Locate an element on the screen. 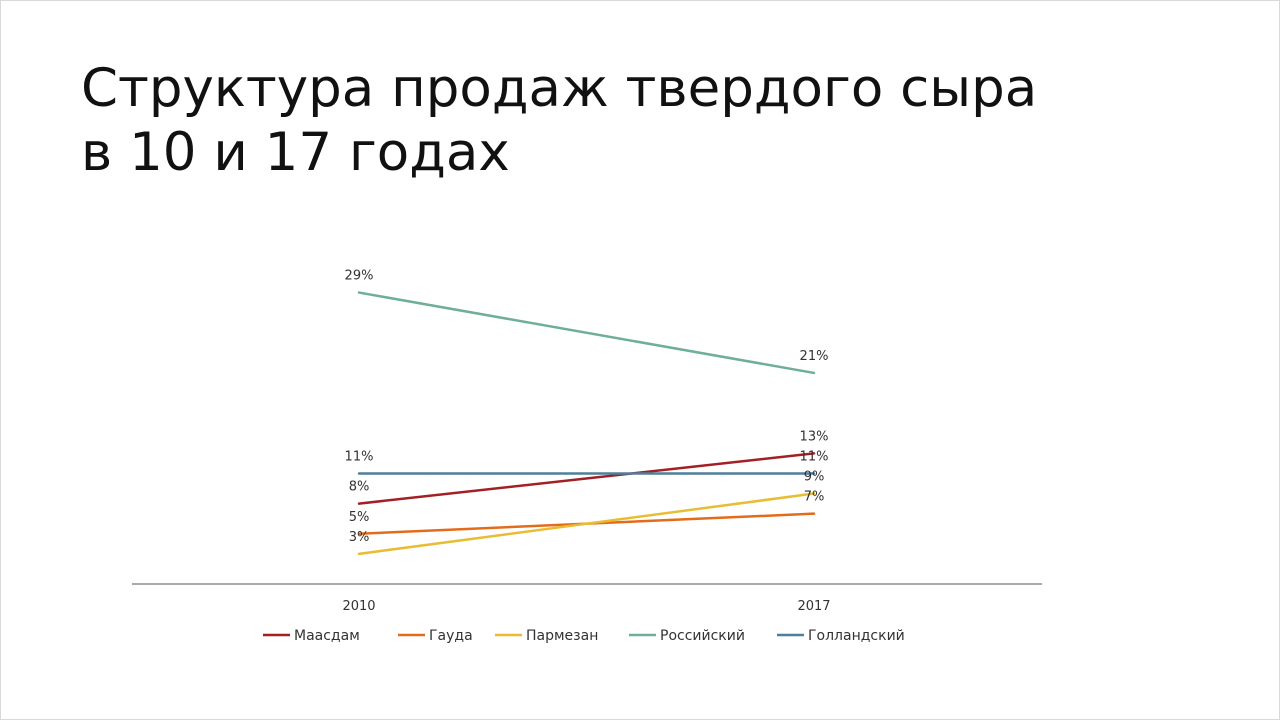  title-line-1: Структура продаж твердого сыра is located at coordinates (559, 88).